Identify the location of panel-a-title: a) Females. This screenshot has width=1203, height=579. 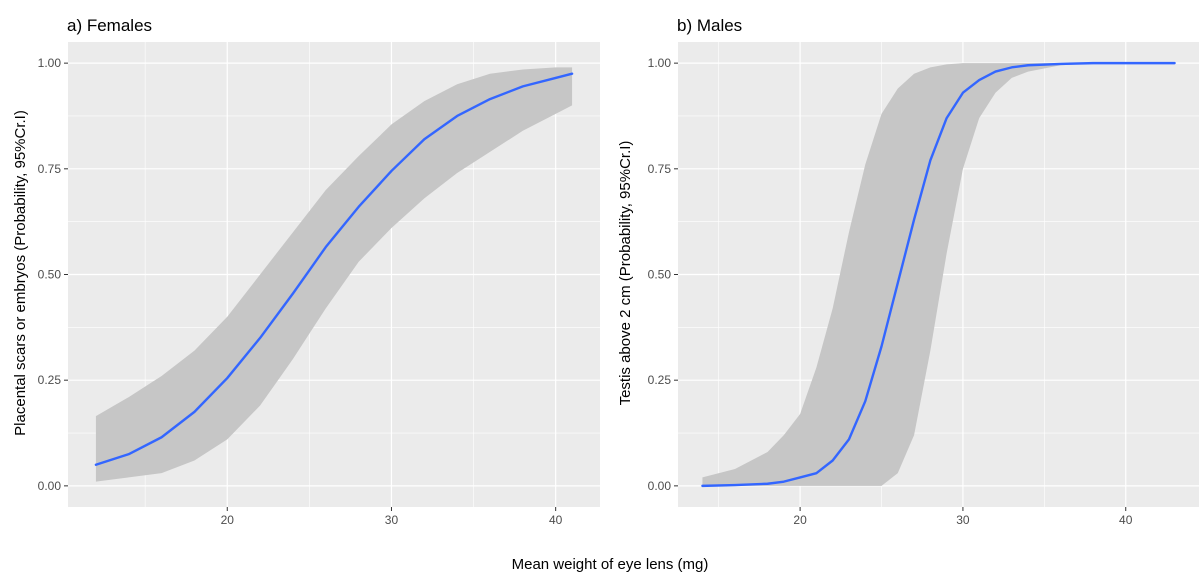
(109, 25).